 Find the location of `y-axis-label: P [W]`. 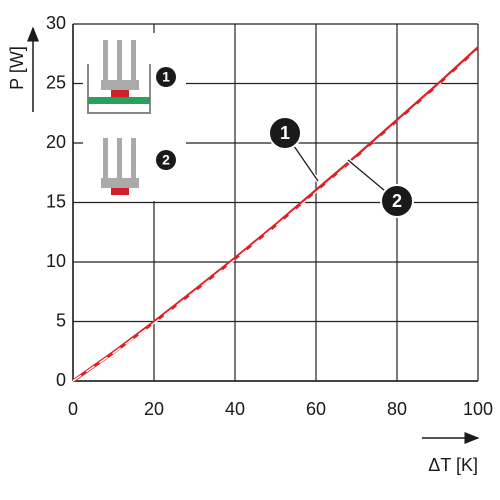

y-axis-label: P [W] is located at coordinates (17, 68).